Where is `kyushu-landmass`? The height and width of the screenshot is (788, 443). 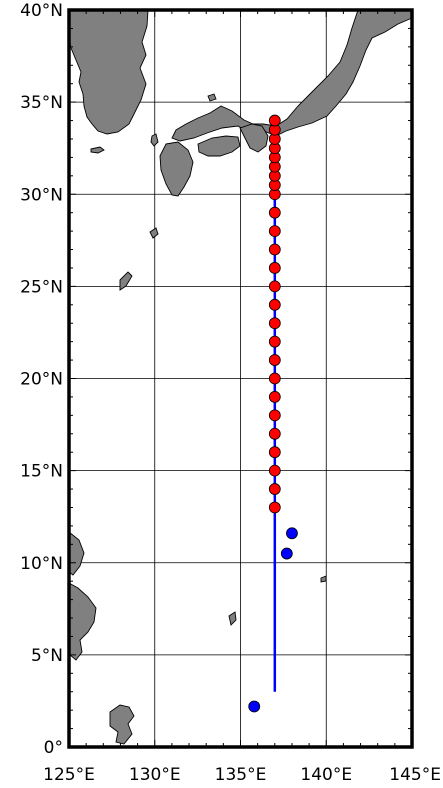 kyushu-landmass is located at coordinates (176, 169).